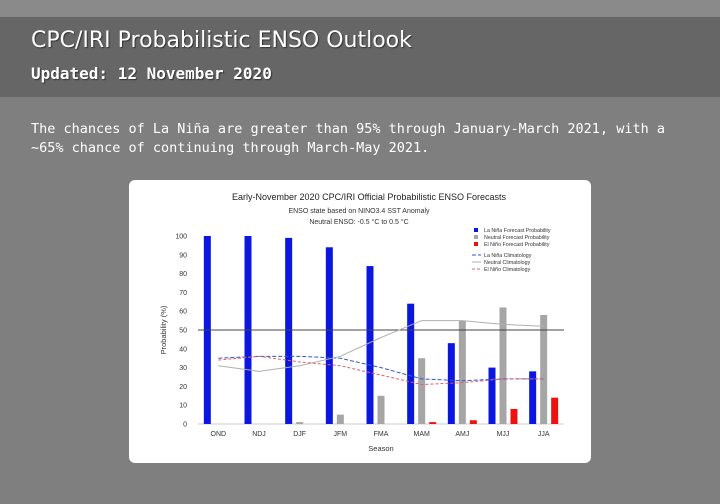 The width and height of the screenshot is (720, 504). Describe the element at coordinates (183, 255) in the screenshot. I see `y-tick-label: 90` at that location.